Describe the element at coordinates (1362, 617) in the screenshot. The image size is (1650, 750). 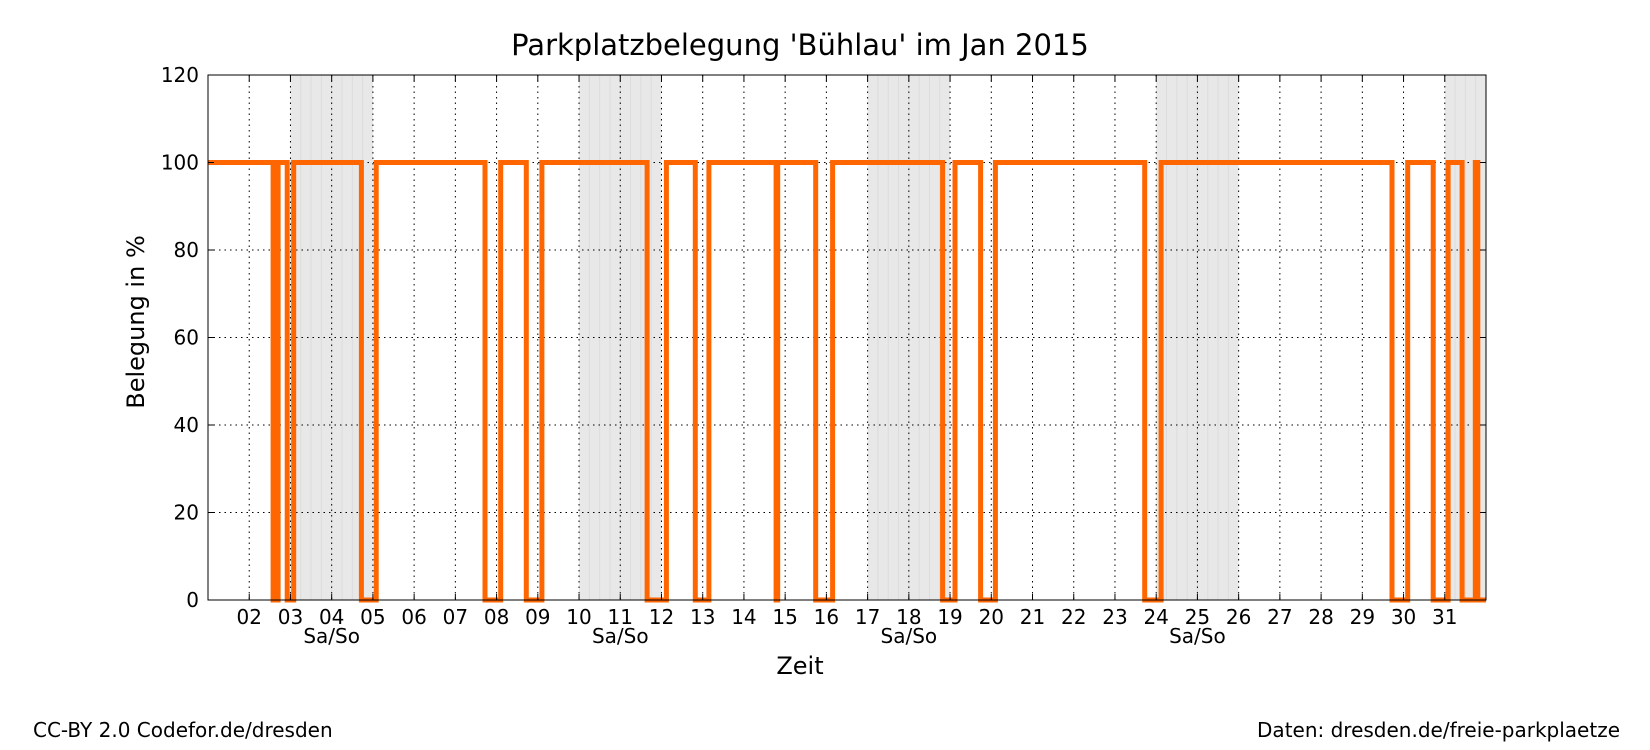
I see `x-tick-label: 29` at that location.